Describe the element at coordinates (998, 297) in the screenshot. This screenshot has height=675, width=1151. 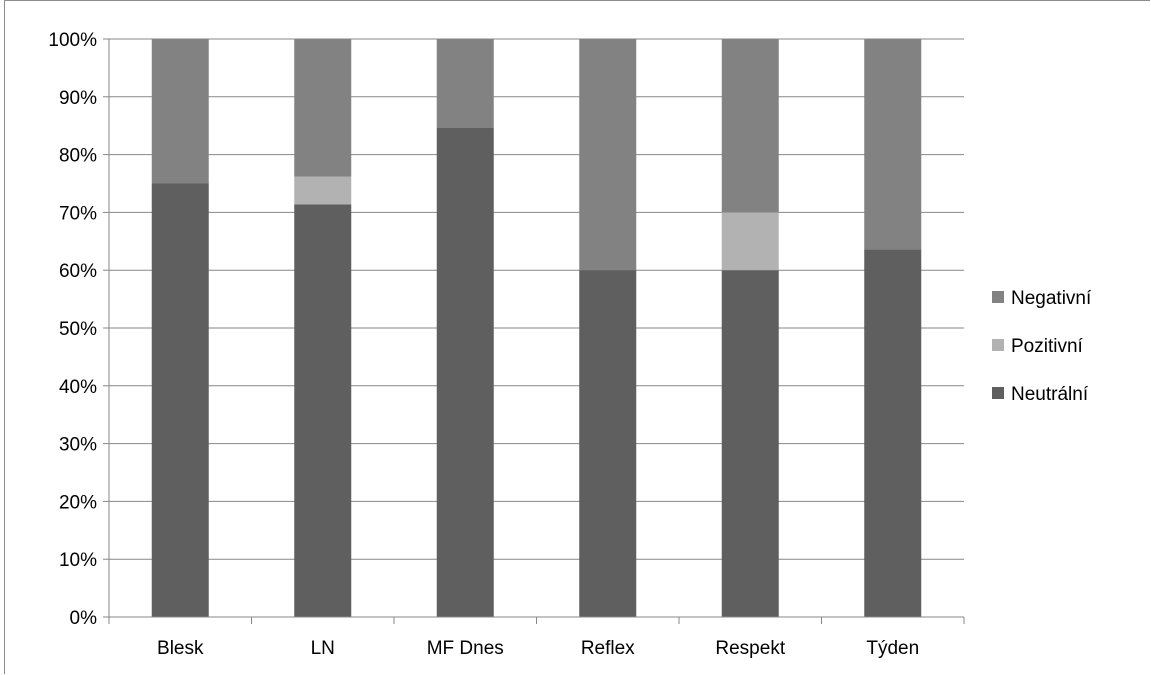
I see `legend-swatch-negativni` at that location.